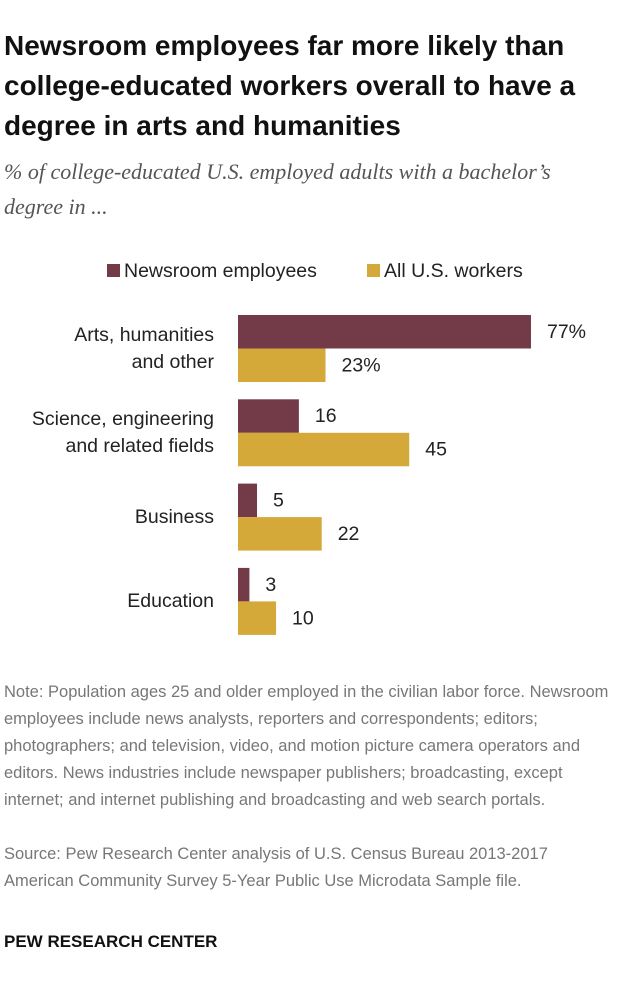  I want to click on category-label: Arts, humanities and other, so click(144, 348).